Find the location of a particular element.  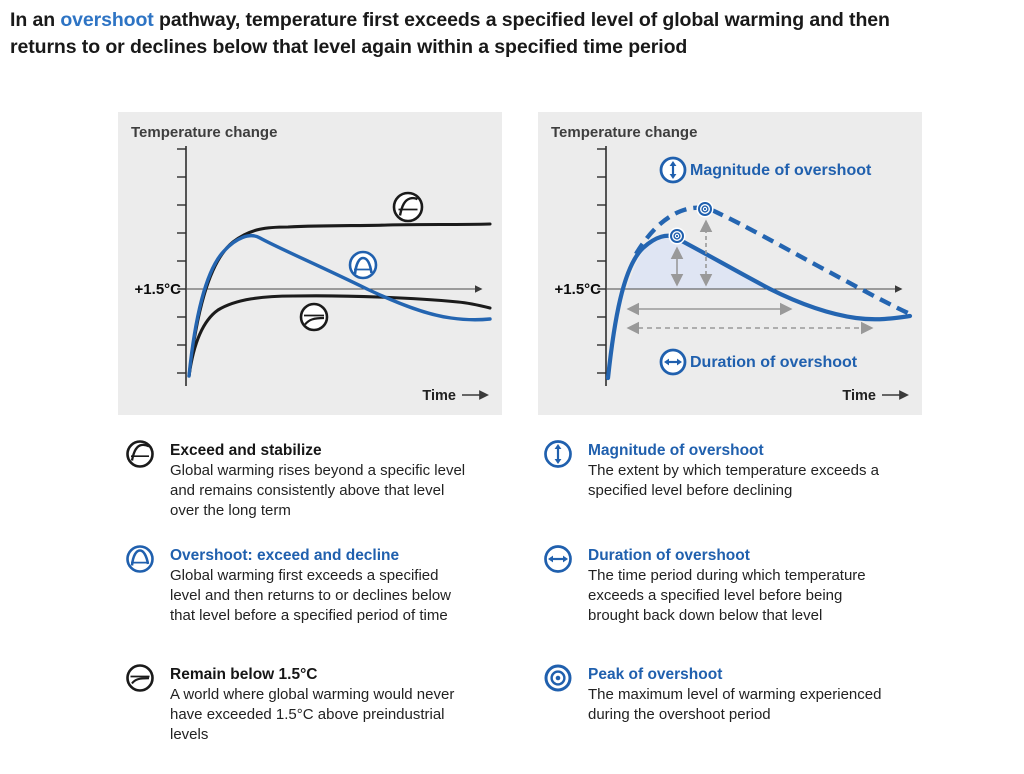

legend-title: Duration of overshoot is located at coordinates (669, 555).